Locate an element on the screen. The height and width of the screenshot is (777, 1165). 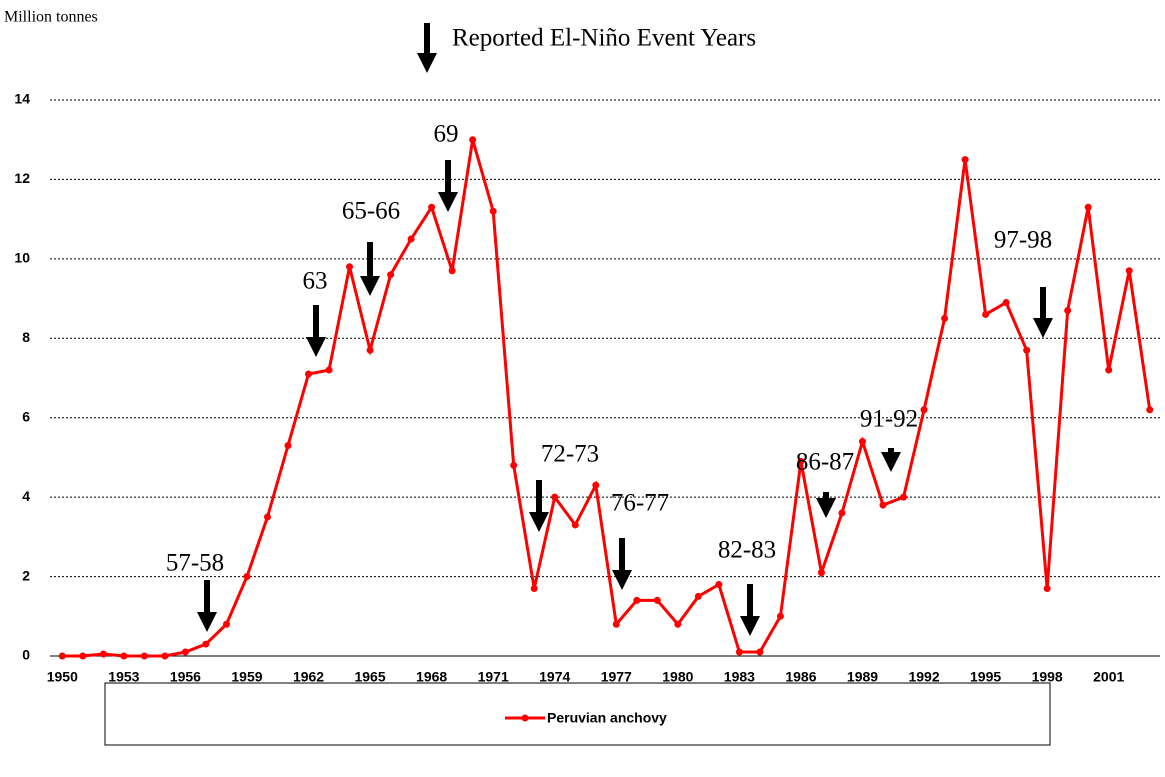
x-tick-label: 1983 is located at coordinates (739, 677).